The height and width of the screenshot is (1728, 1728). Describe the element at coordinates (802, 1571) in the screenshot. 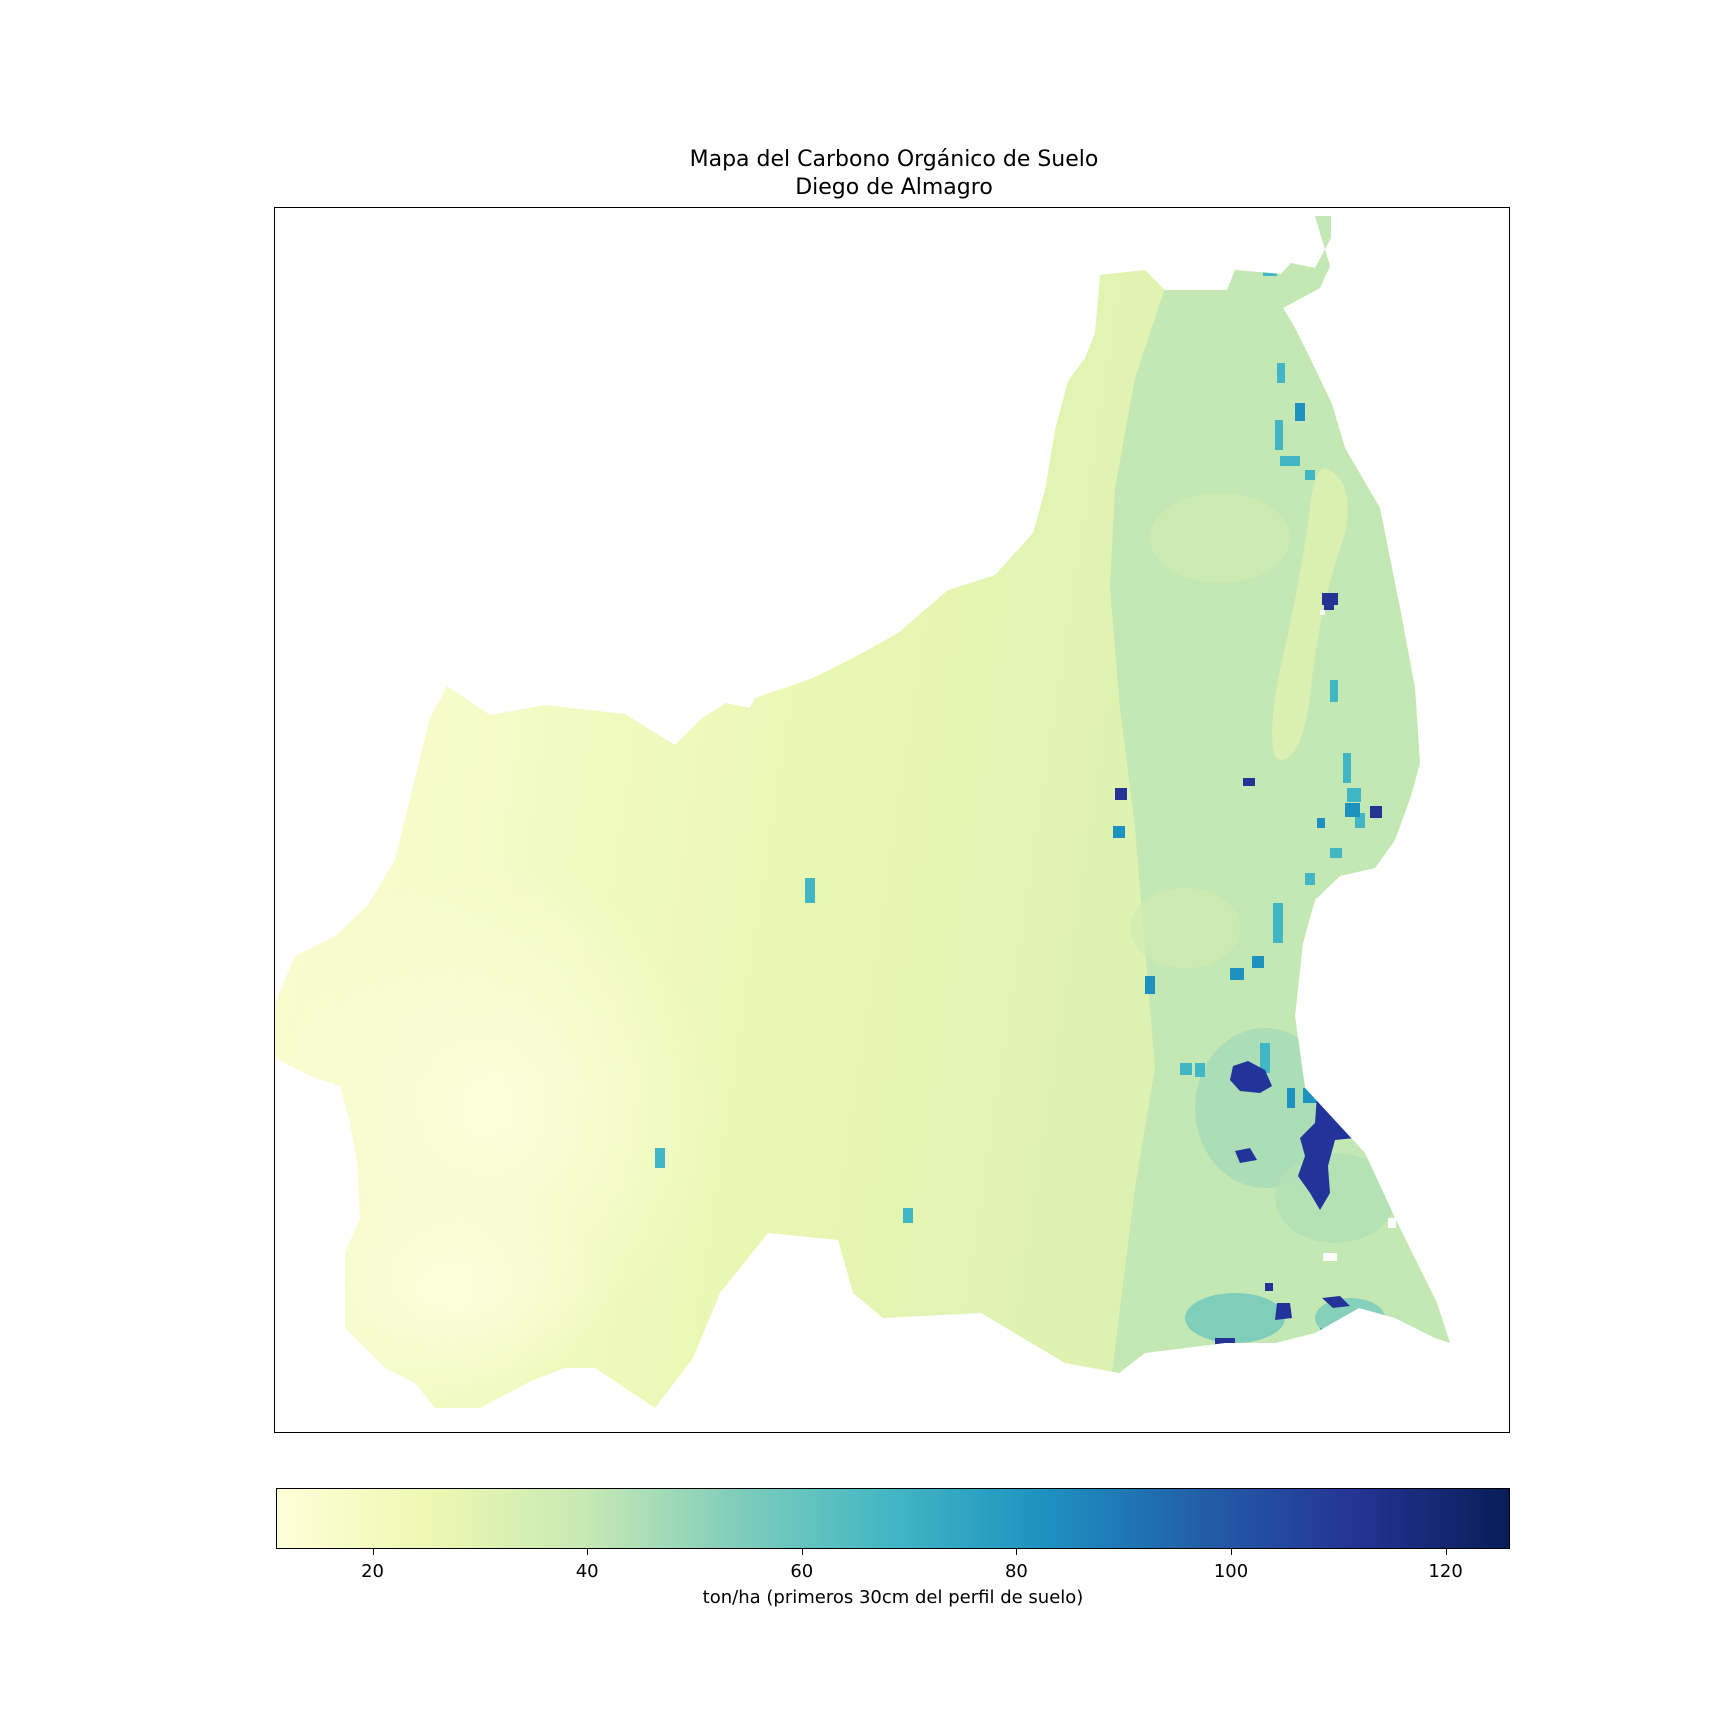

I see `colorbar-tick-label: 60` at that location.